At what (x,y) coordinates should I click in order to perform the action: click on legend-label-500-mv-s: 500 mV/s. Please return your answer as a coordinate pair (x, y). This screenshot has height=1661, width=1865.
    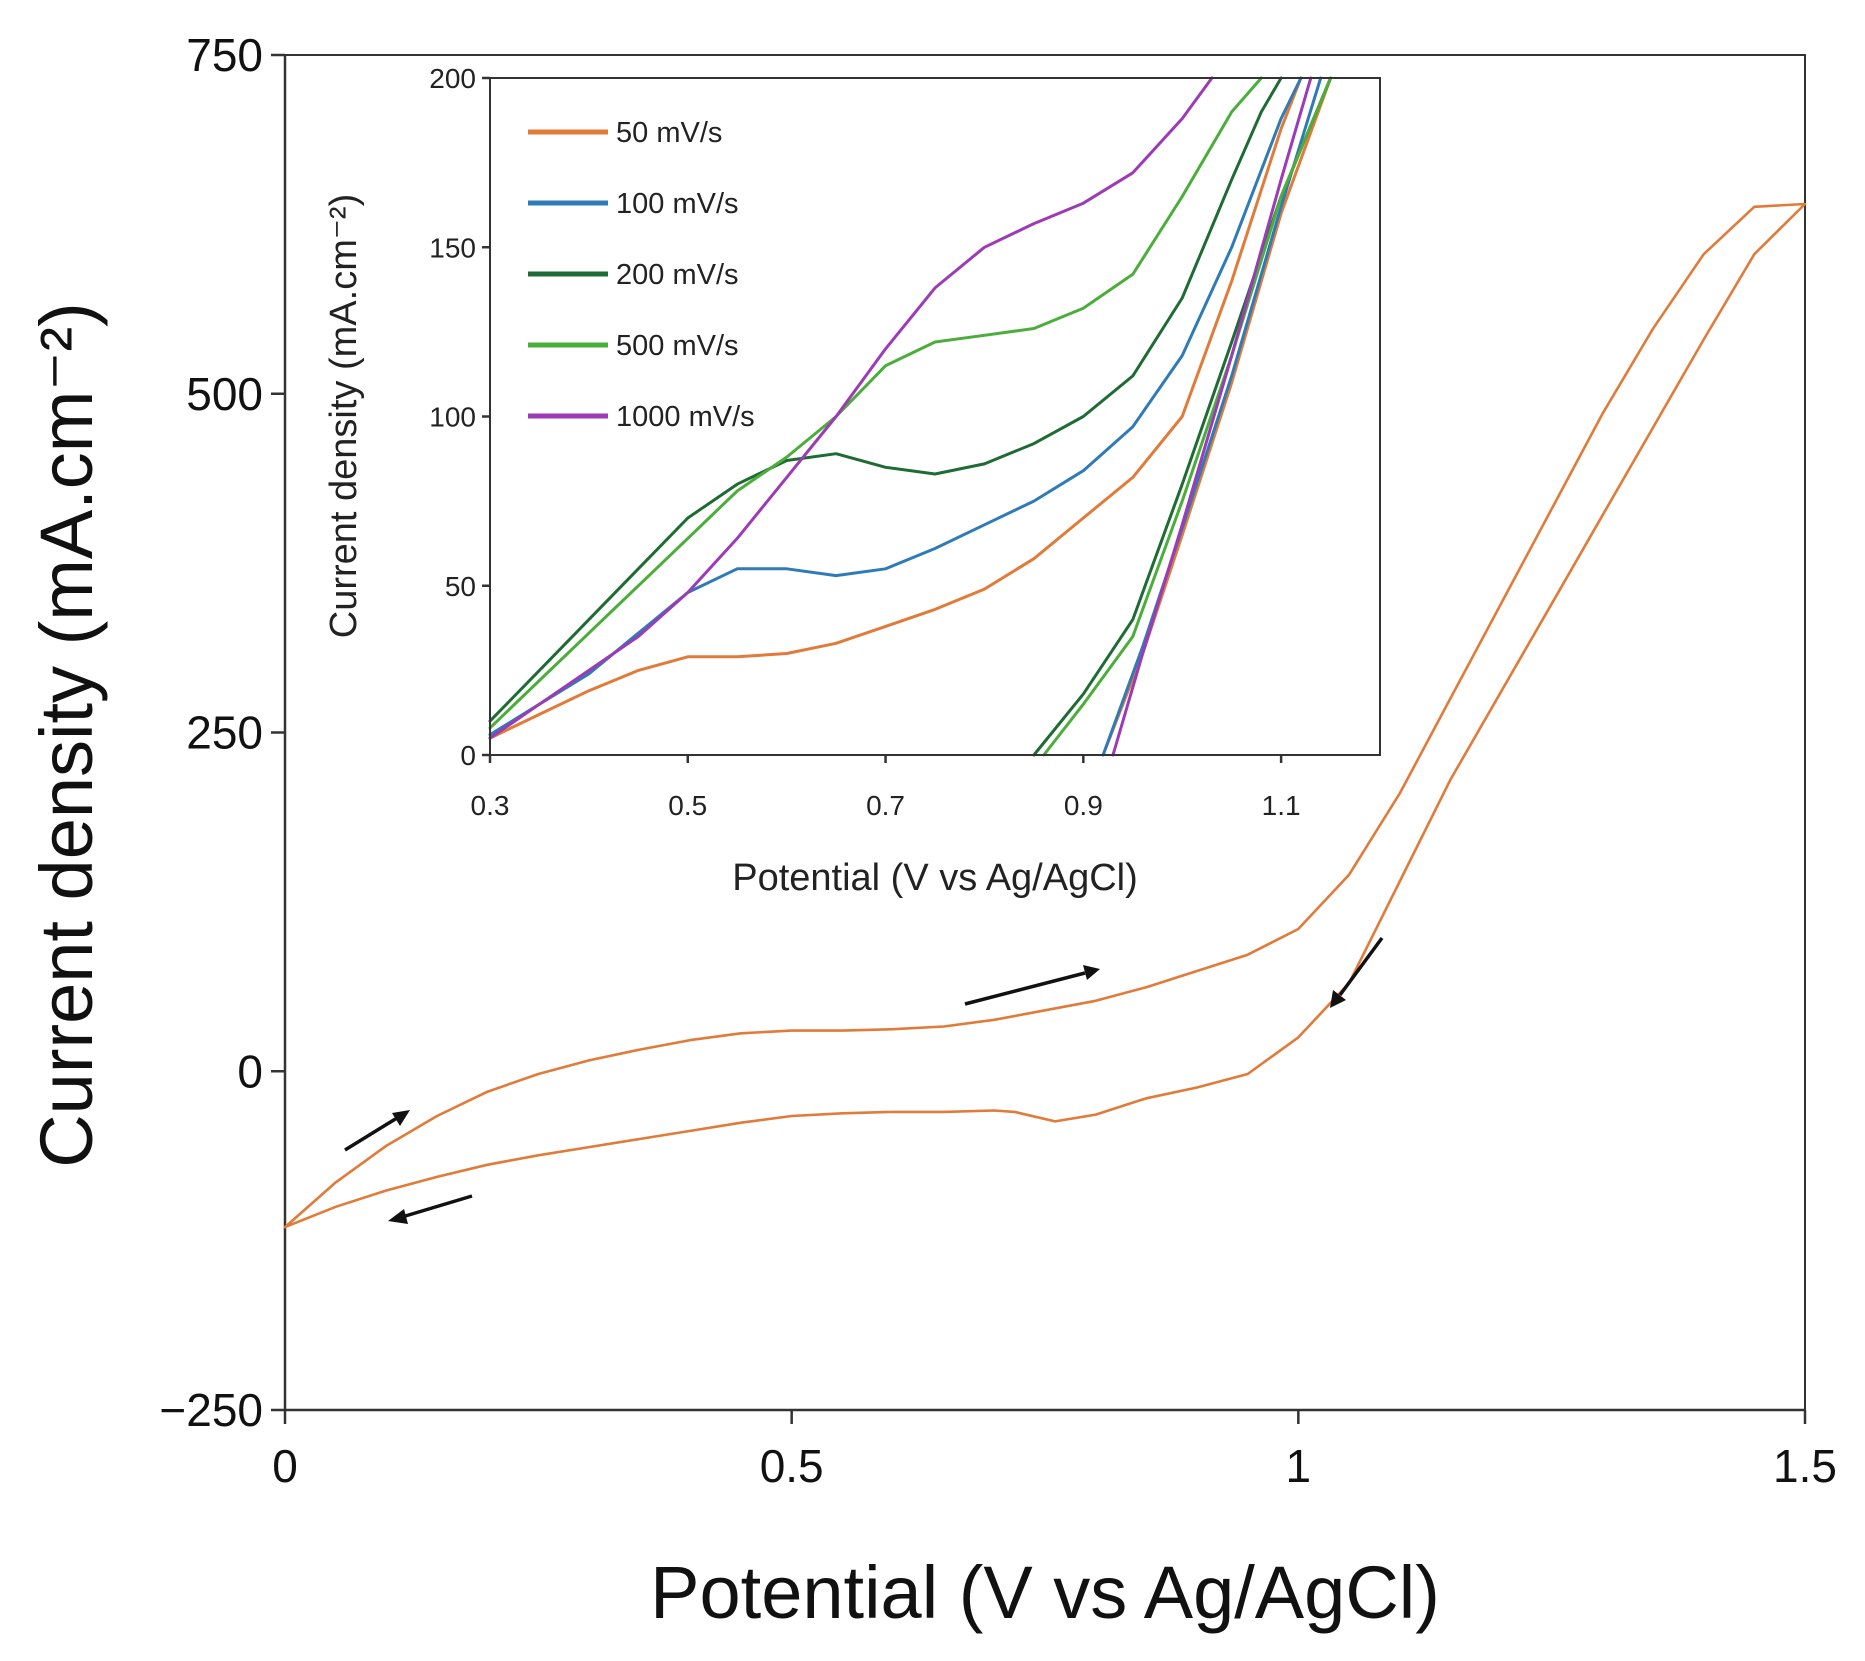
    Looking at the image, I should click on (677, 346).